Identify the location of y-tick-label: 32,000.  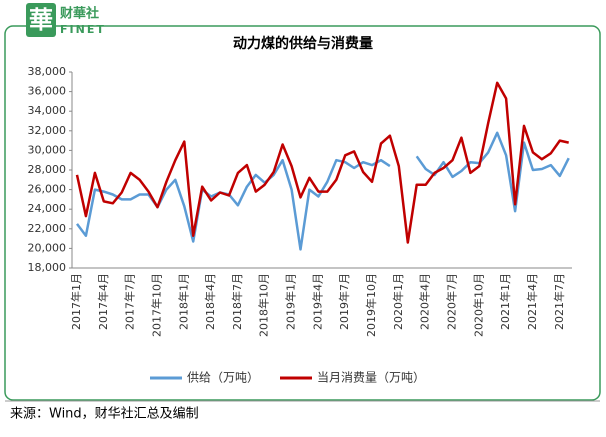
(47, 130).